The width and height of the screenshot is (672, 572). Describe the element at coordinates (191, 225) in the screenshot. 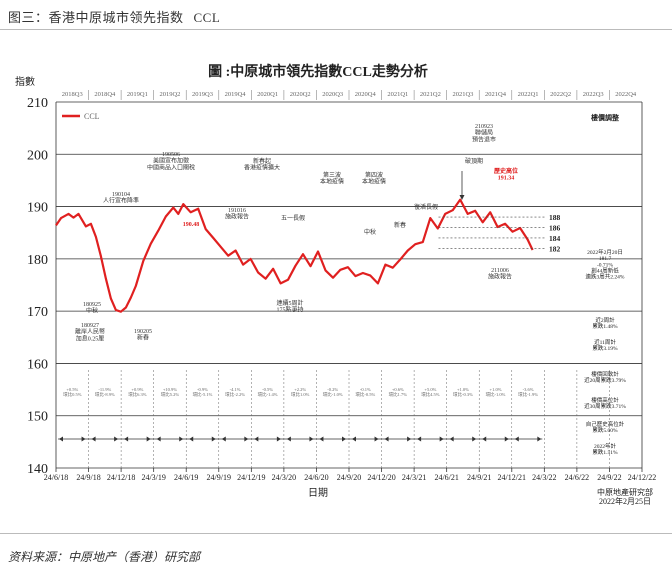

I see `event-annotation: 190.48` at that location.